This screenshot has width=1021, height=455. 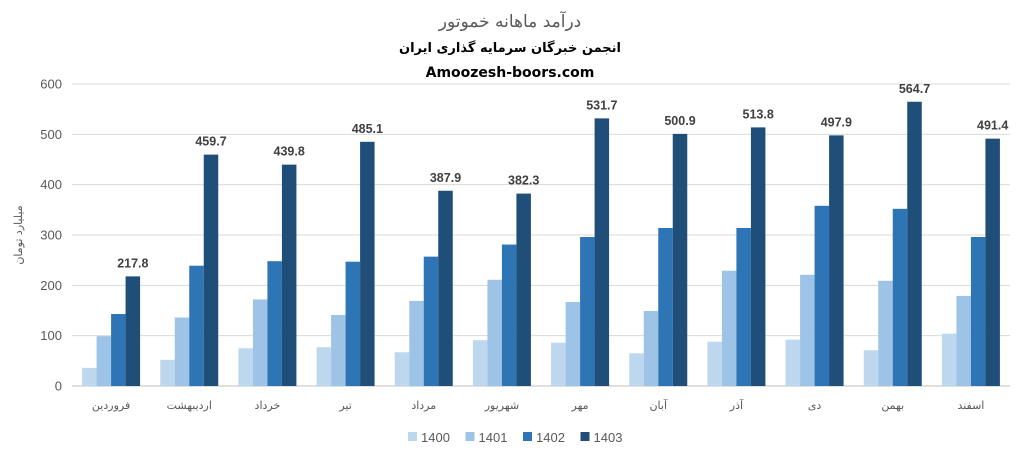 I want to click on y-tick-label: 200, so click(x=51, y=285).